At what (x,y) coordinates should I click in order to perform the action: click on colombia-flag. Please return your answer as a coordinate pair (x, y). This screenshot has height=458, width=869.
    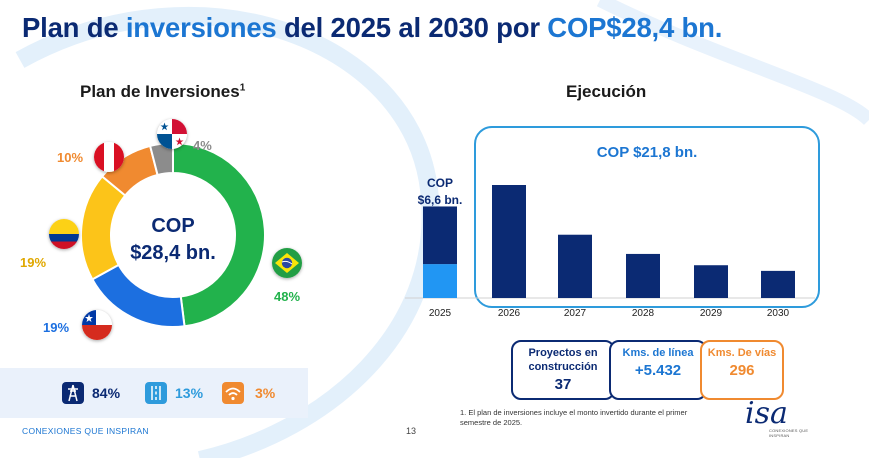
    Looking at the image, I should click on (64, 234).